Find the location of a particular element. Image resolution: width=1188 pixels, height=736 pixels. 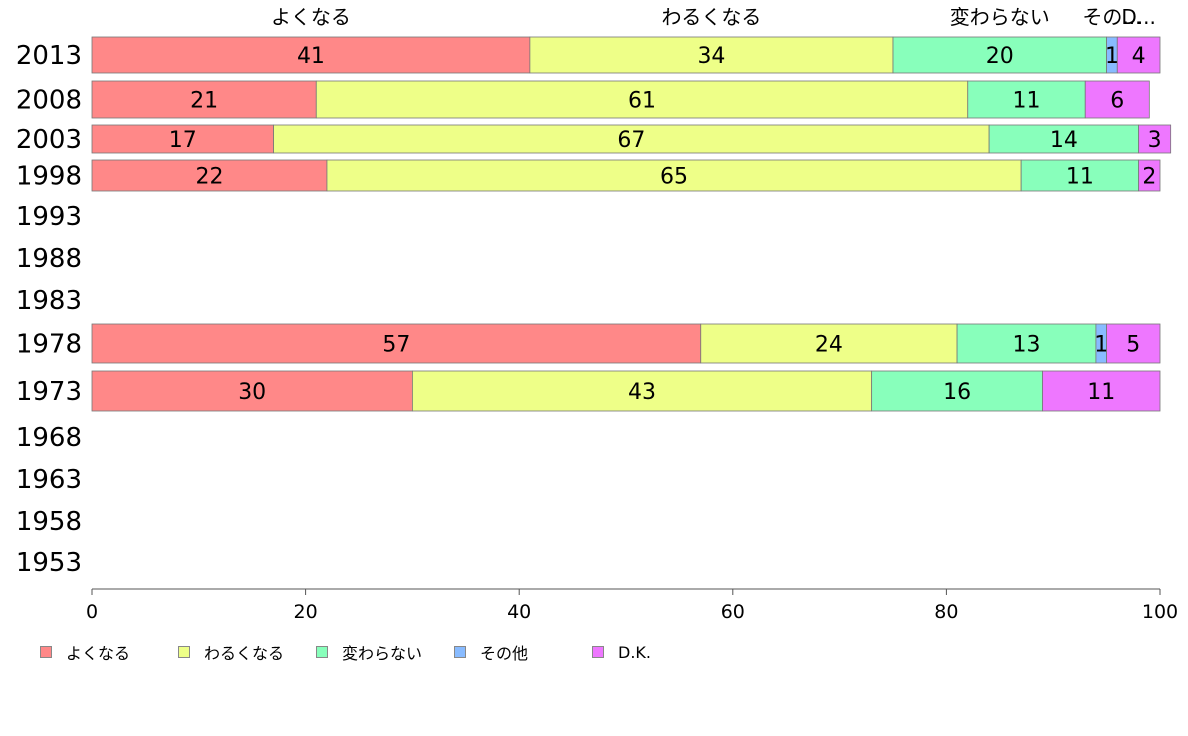

data-label: 6 is located at coordinates (1117, 101).